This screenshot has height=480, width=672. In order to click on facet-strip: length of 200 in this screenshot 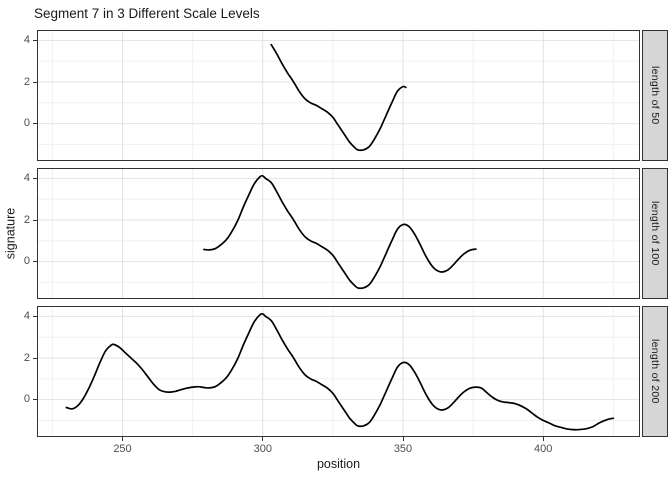, I will do `click(655, 371)`.